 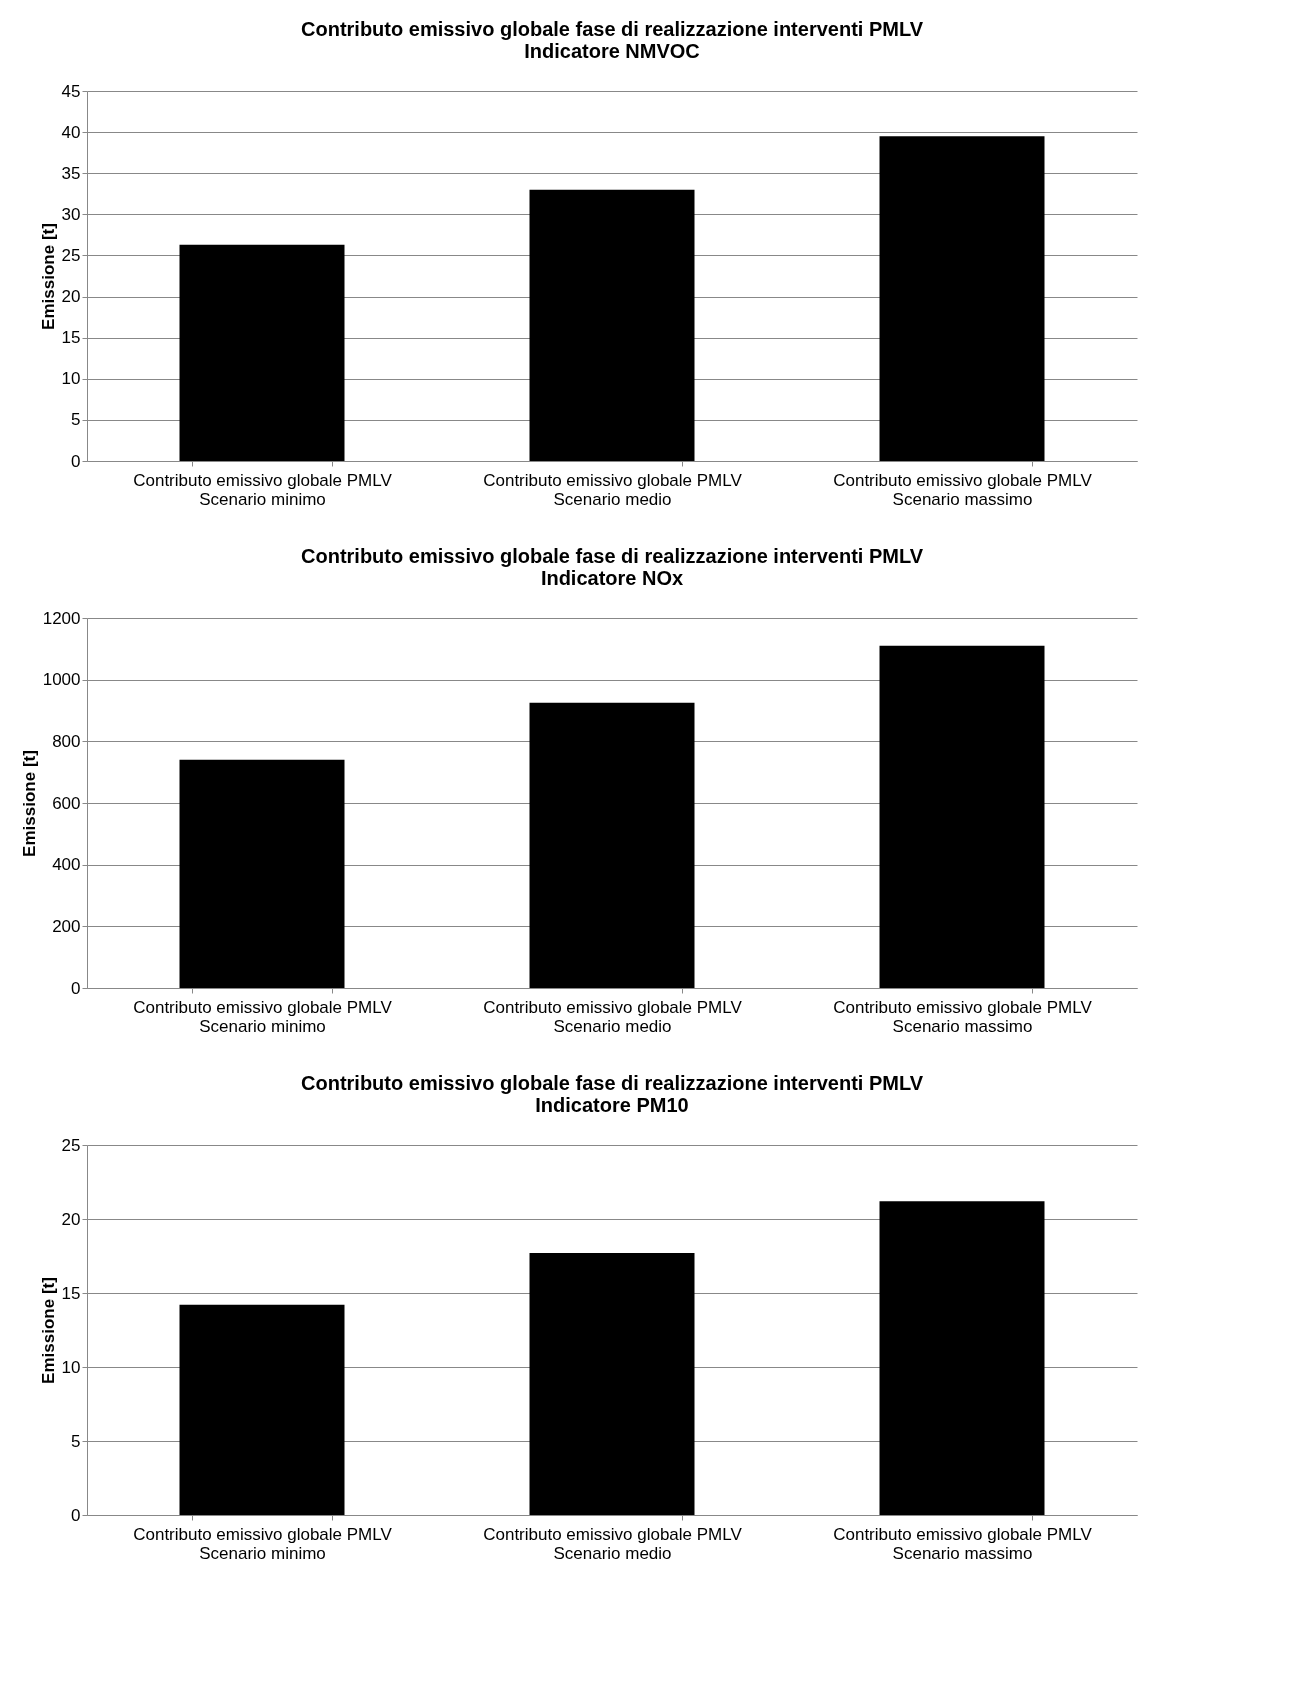 What do you see at coordinates (71, 132) in the screenshot?
I see `y-tick-label: 40` at bounding box center [71, 132].